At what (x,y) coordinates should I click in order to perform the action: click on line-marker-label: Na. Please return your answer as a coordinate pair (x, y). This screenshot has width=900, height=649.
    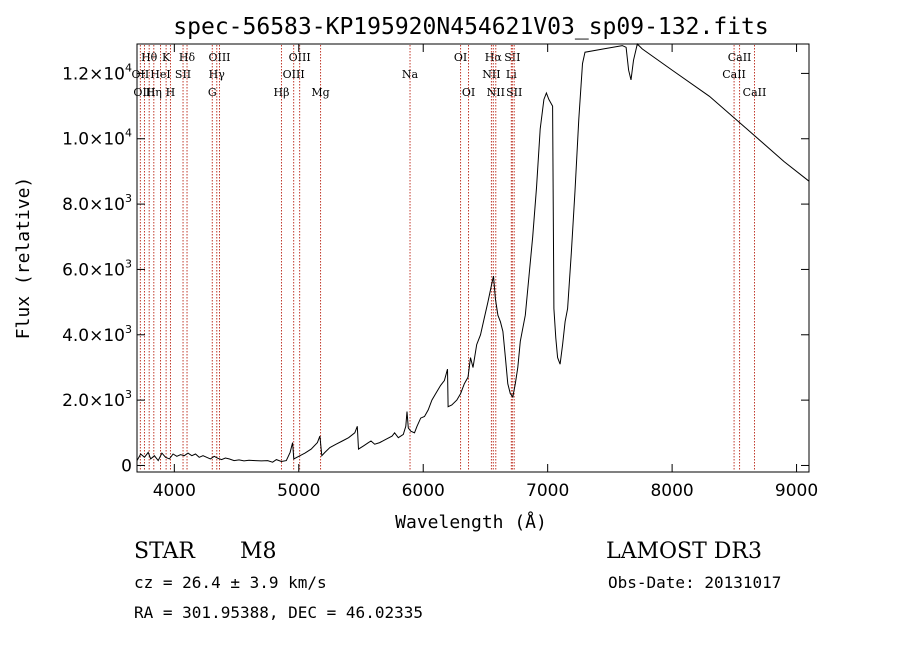
    Looking at the image, I should click on (410, 74).